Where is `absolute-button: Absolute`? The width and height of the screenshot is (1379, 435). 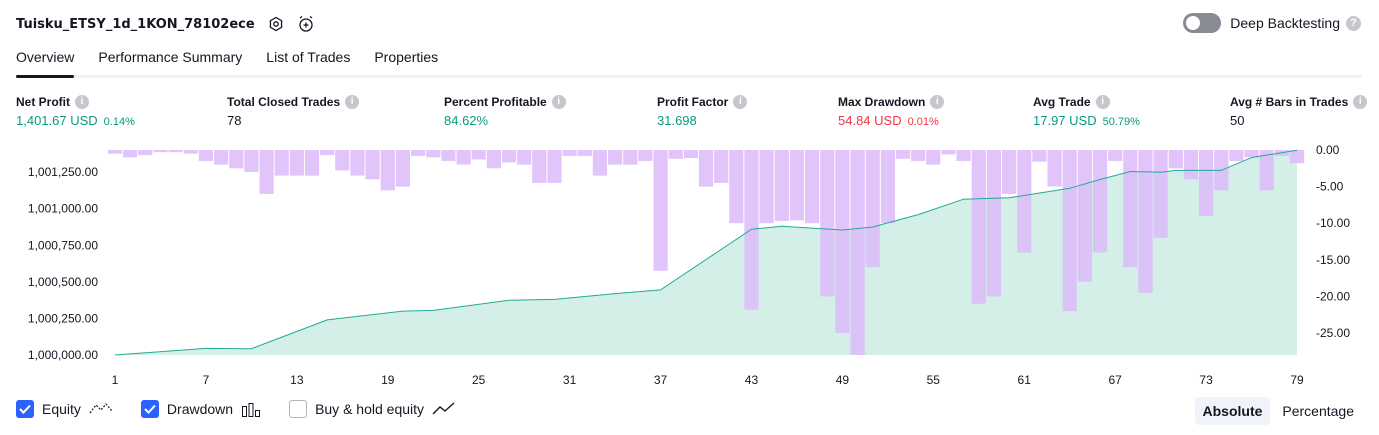
absolute-button: Absolute is located at coordinates (1232, 411).